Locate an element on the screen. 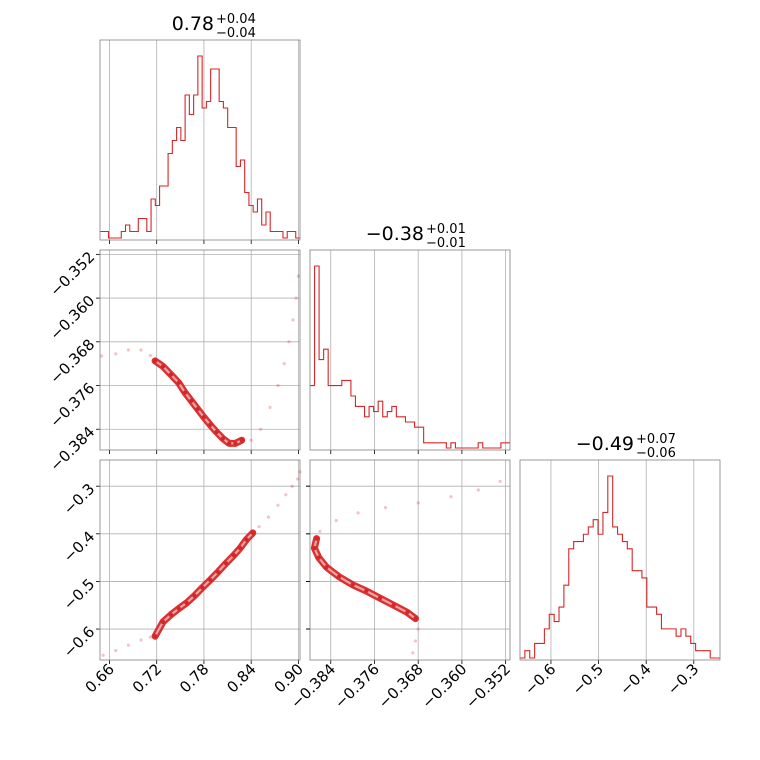 This screenshot has height=760, width=760. title-value: −0.49 is located at coordinates (605, 444).